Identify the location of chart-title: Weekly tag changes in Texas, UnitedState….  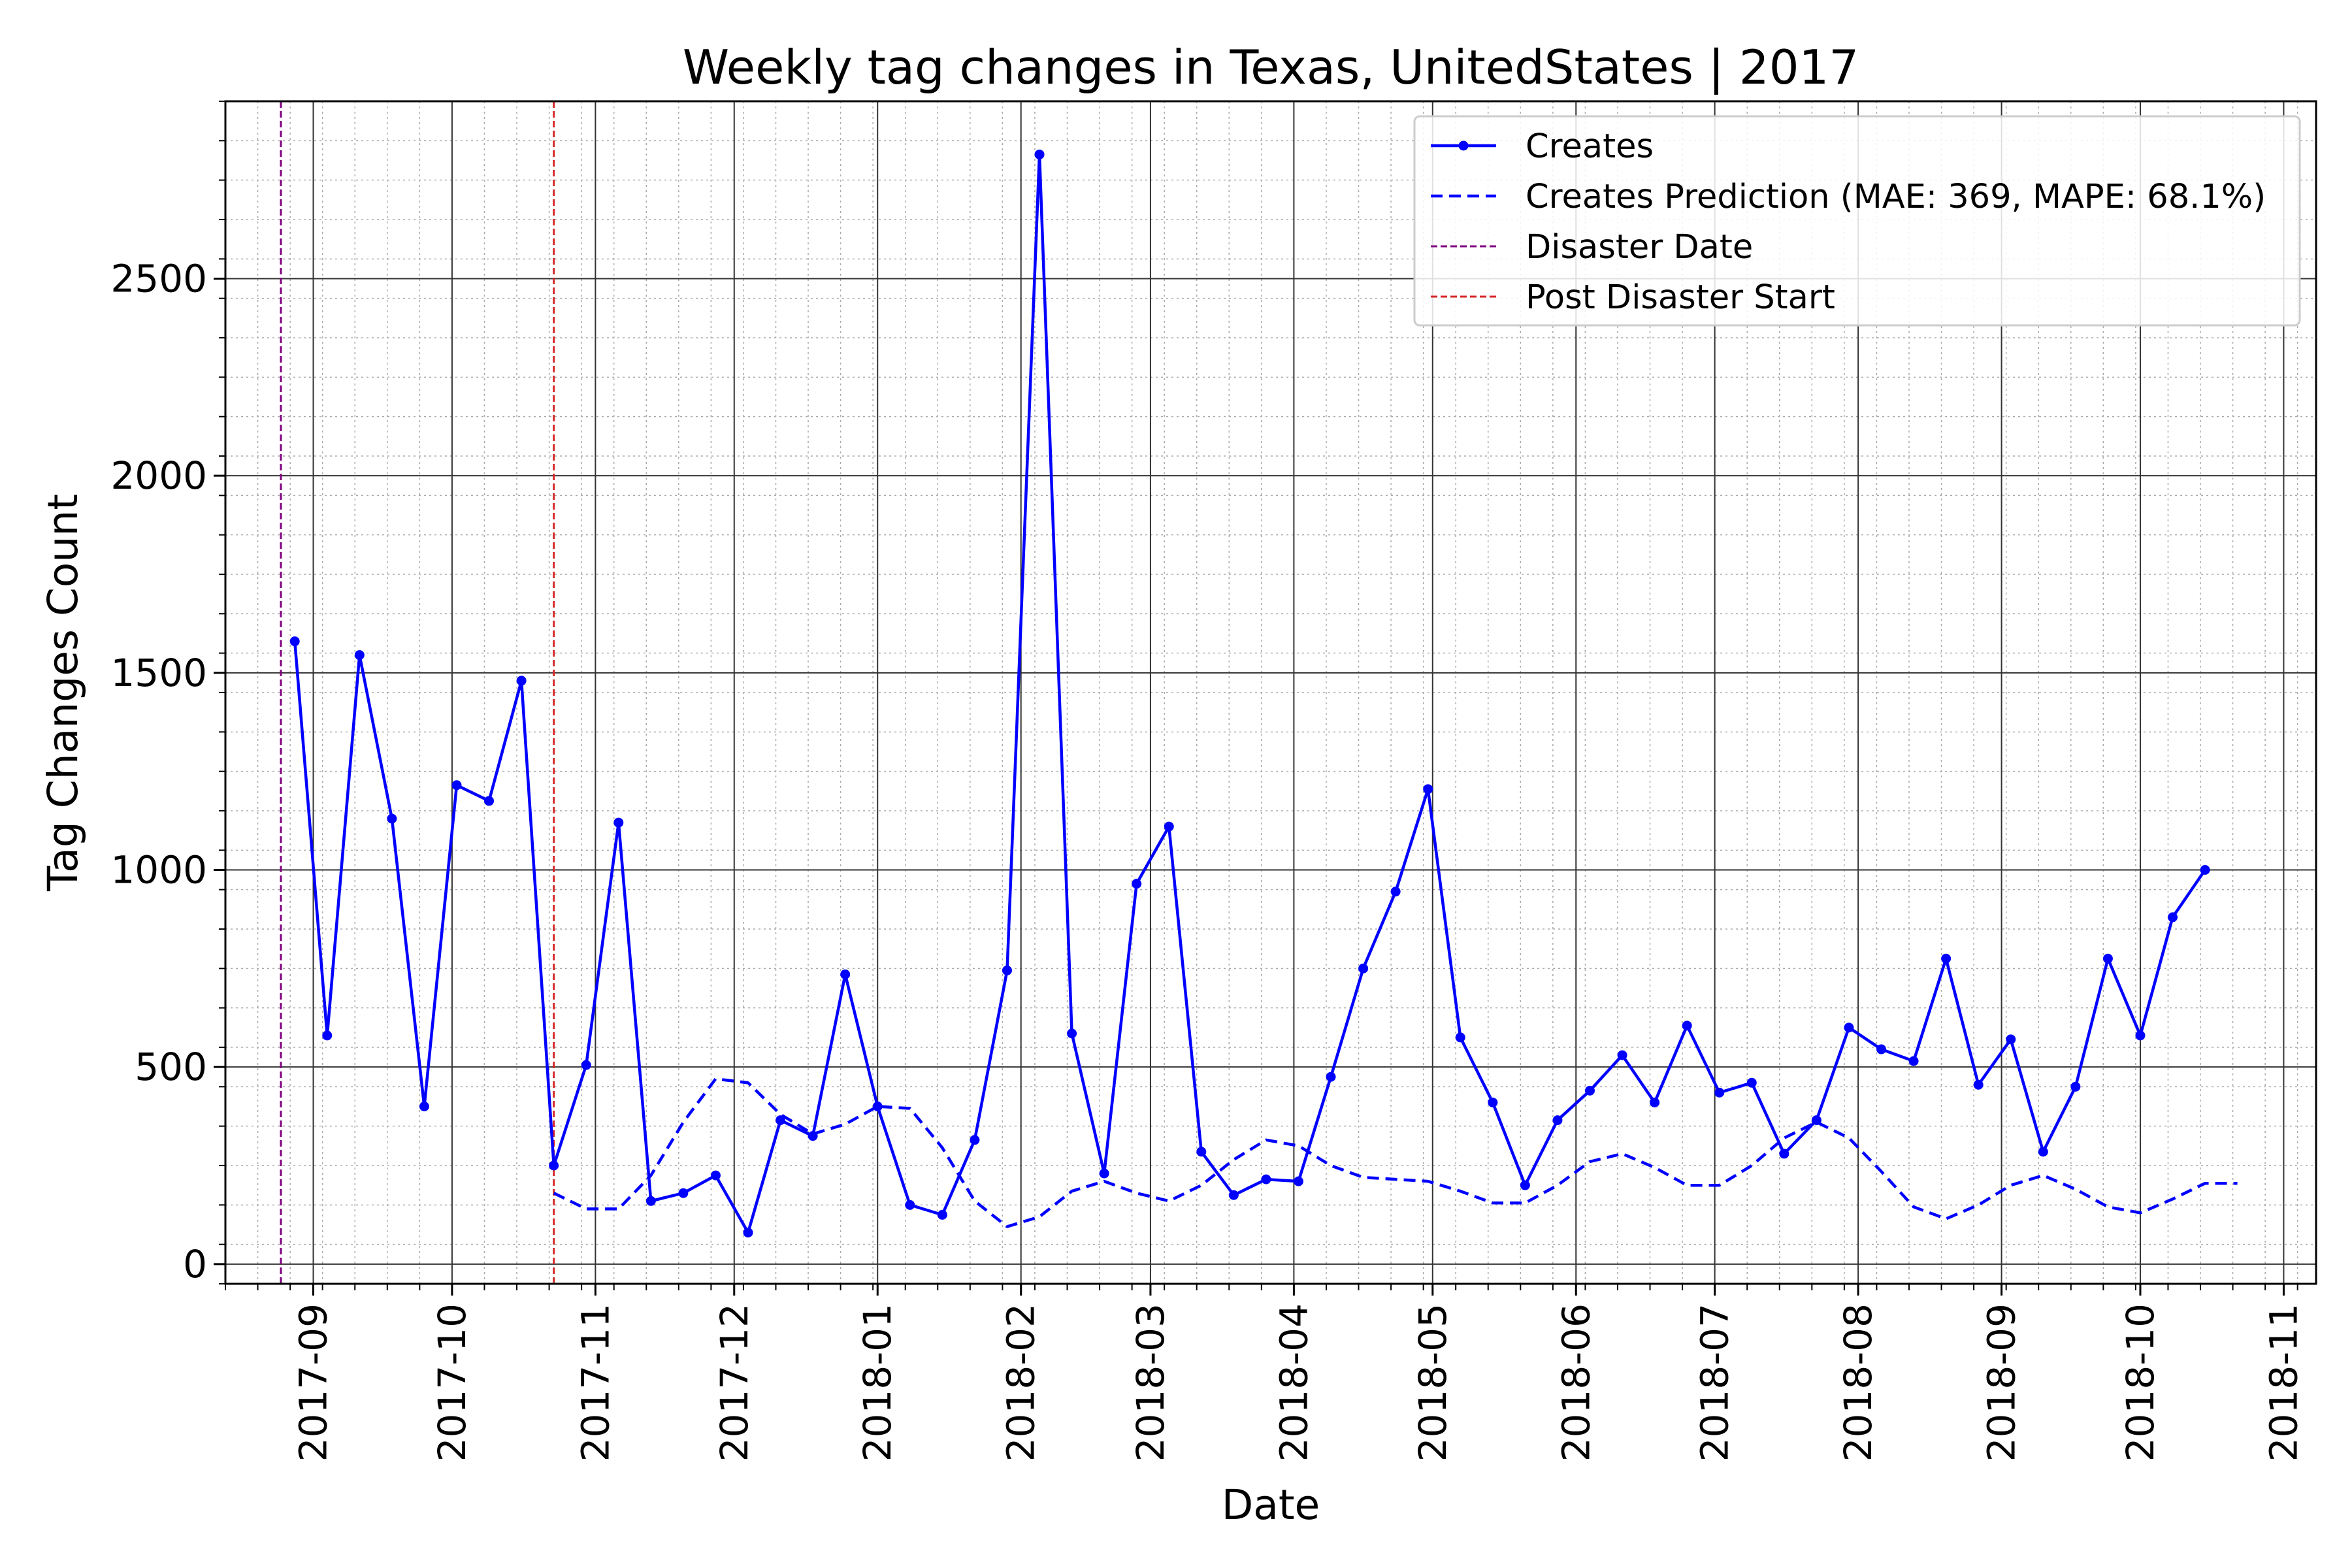
(1271, 67).